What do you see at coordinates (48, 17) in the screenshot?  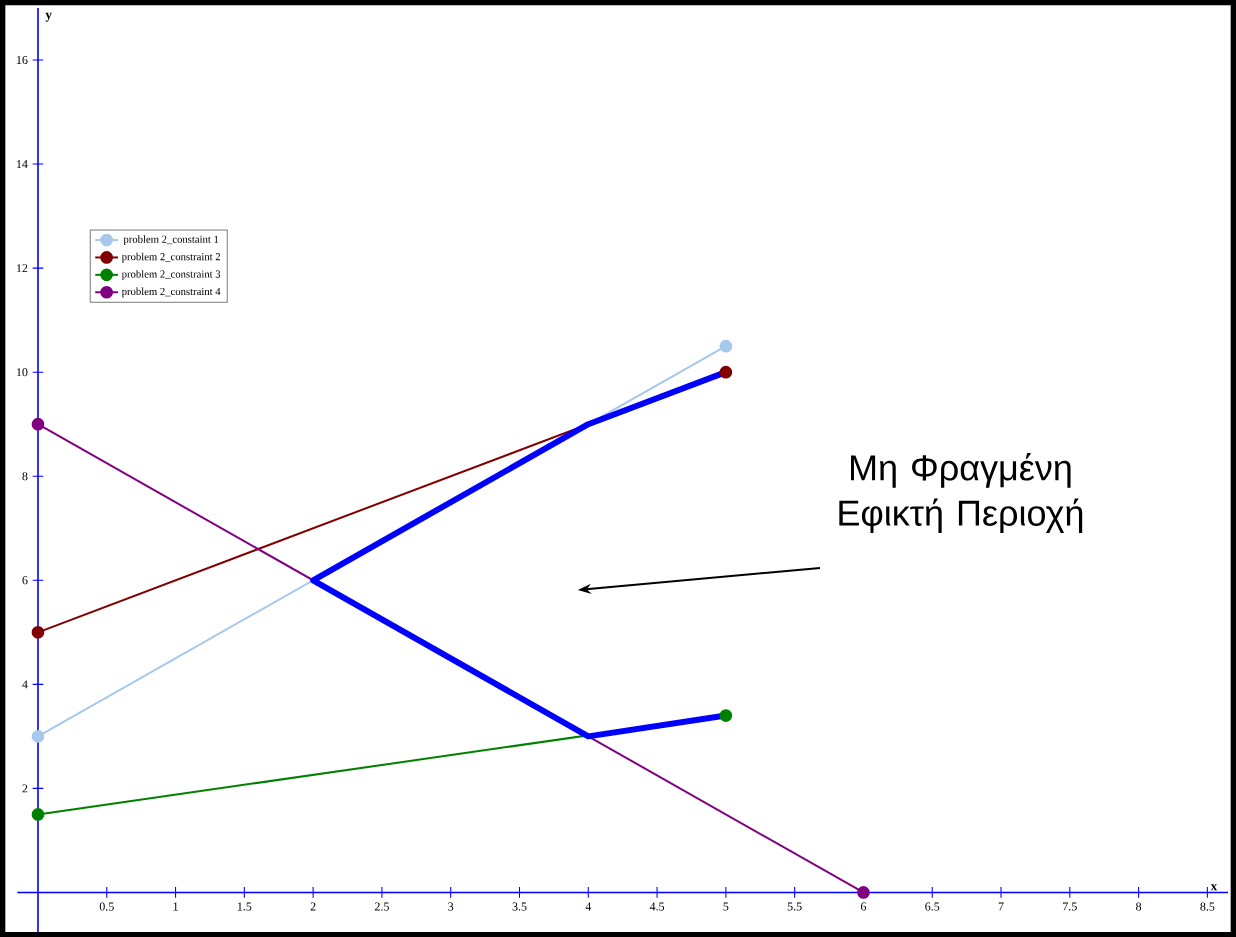 I see `y-axis-title: y` at bounding box center [48, 17].